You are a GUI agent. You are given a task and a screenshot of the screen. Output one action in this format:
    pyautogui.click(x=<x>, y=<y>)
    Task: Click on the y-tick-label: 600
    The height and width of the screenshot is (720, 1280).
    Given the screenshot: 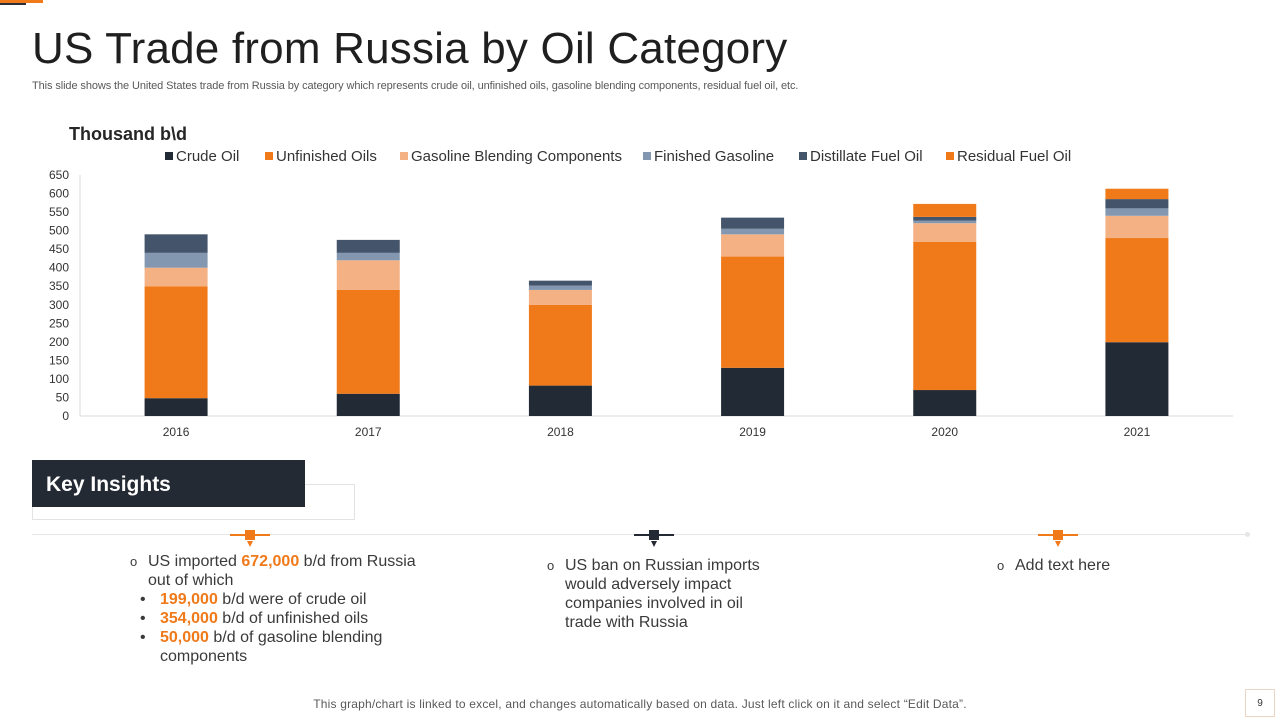 What is the action you would take?
    pyautogui.click(x=59, y=194)
    